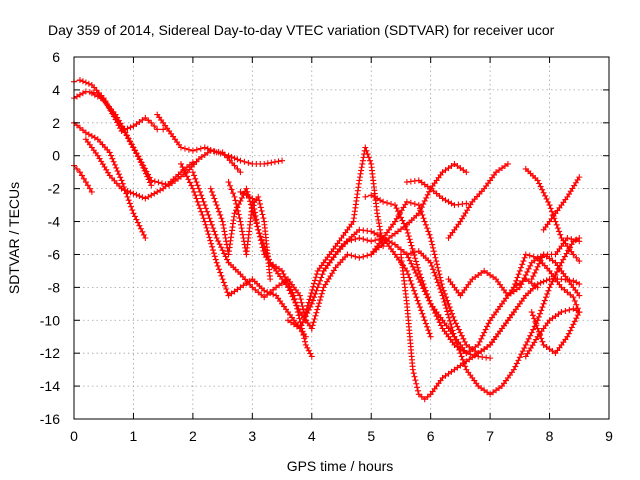  What do you see at coordinates (54, 254) in the screenshot?
I see `y-tick-label: -6` at bounding box center [54, 254].